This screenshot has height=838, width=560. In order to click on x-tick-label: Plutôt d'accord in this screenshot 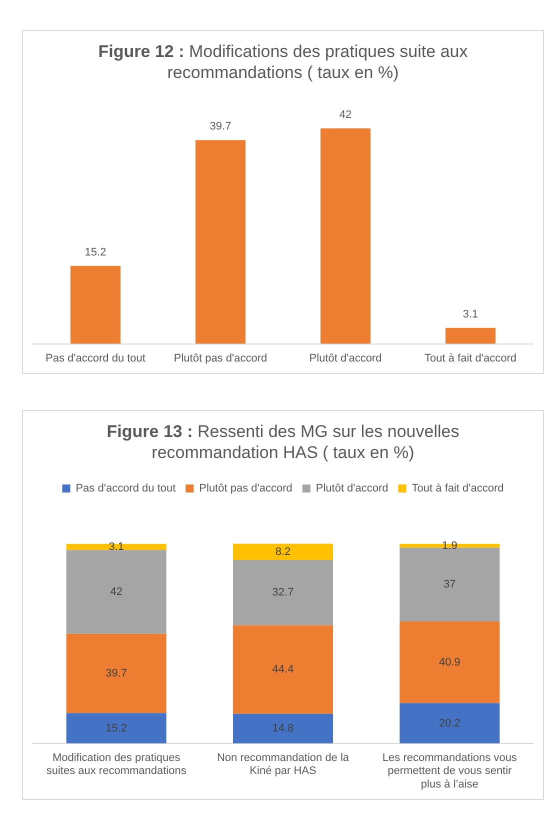, I will do `click(345, 358)`.